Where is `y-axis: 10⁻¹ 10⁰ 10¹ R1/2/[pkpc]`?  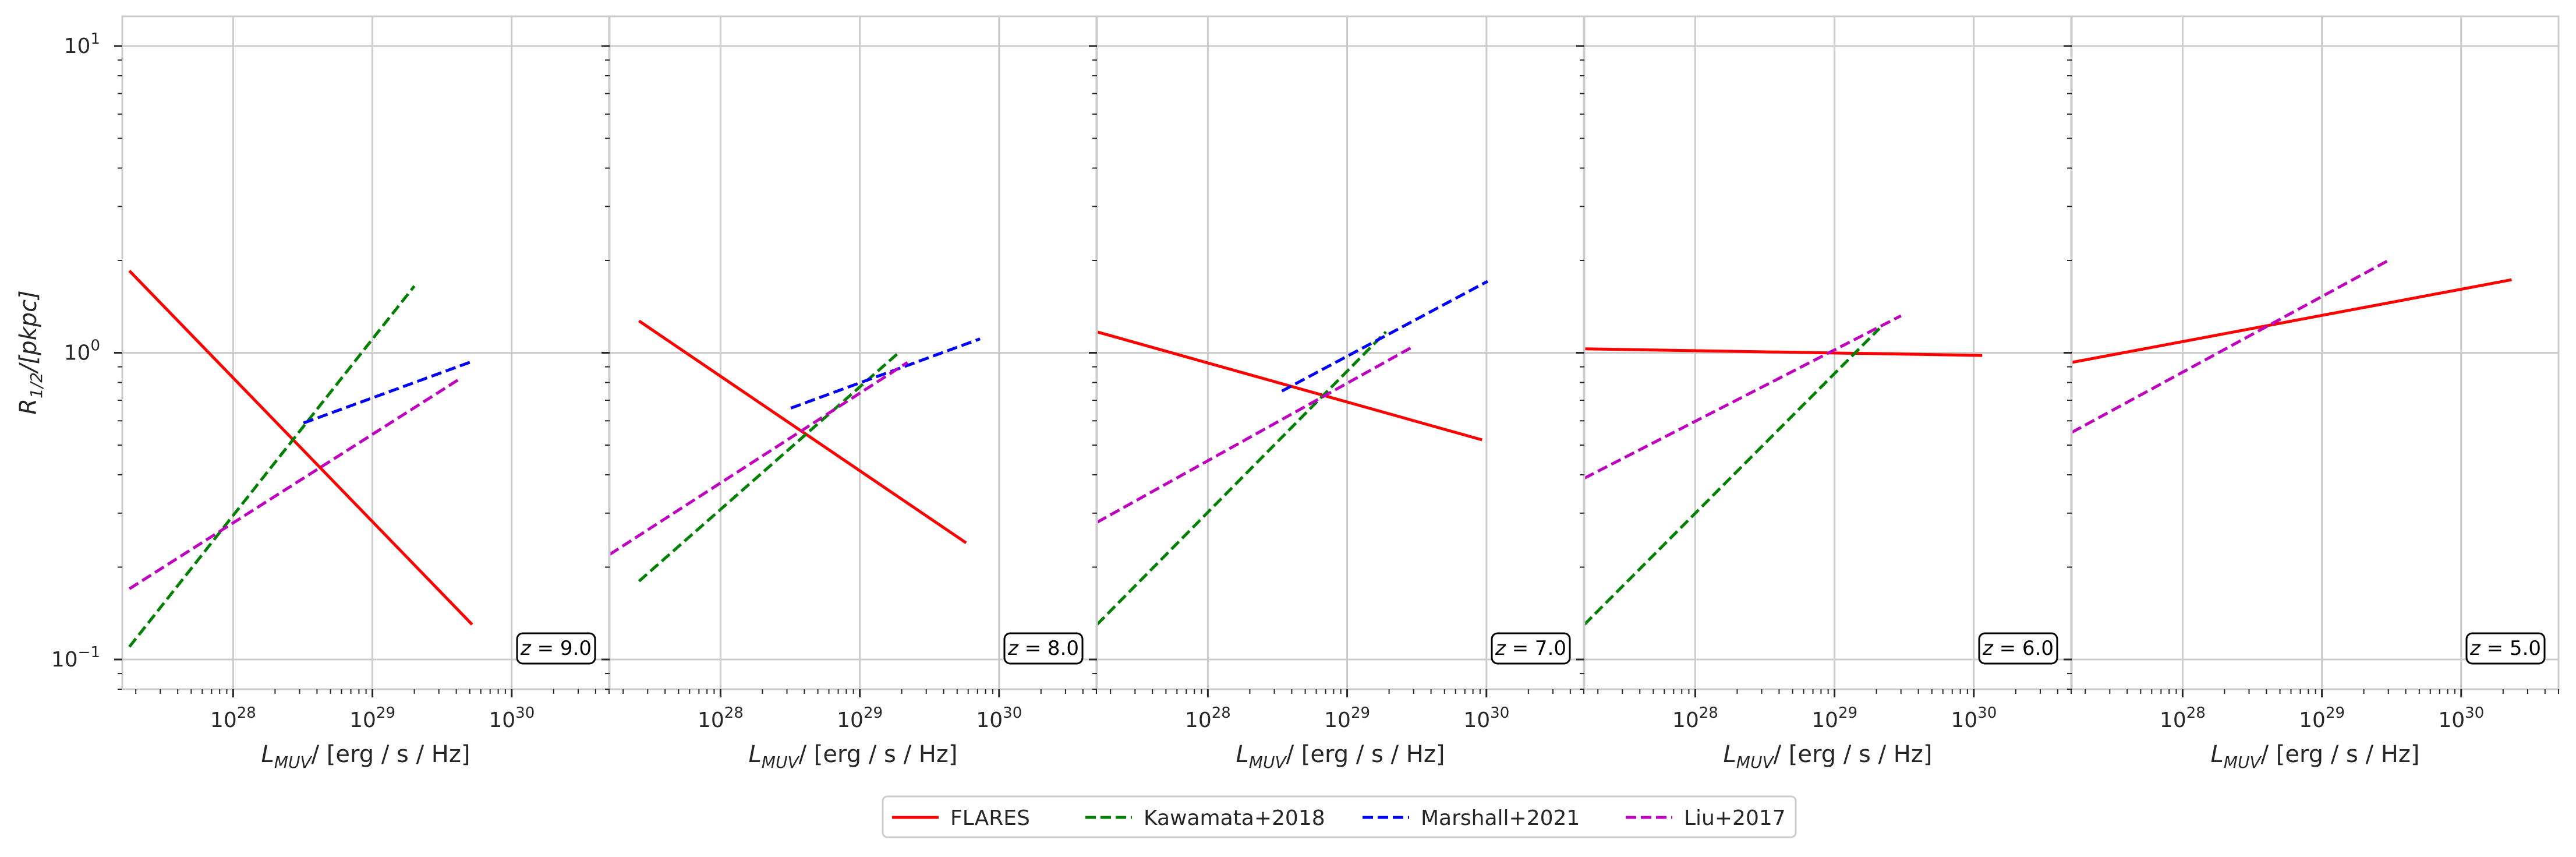 y-axis: 10⁻¹ 10⁰ 10¹ R1/2/[pkpc] is located at coordinates (57, 351).